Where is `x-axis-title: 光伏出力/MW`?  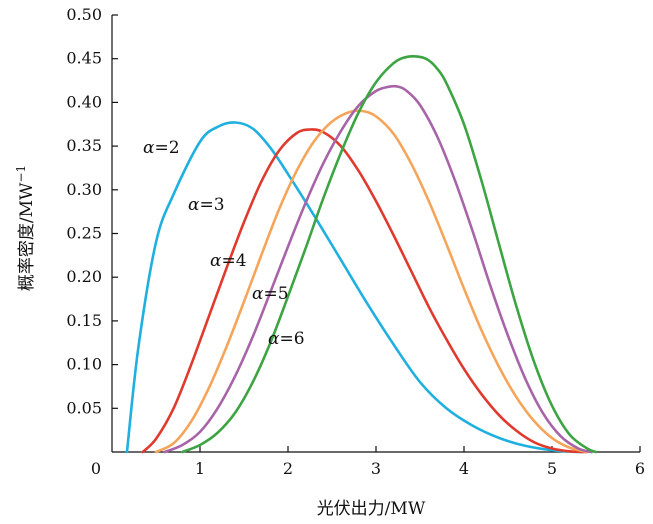 x-axis-title: 光伏出力/MW is located at coordinates (371, 509).